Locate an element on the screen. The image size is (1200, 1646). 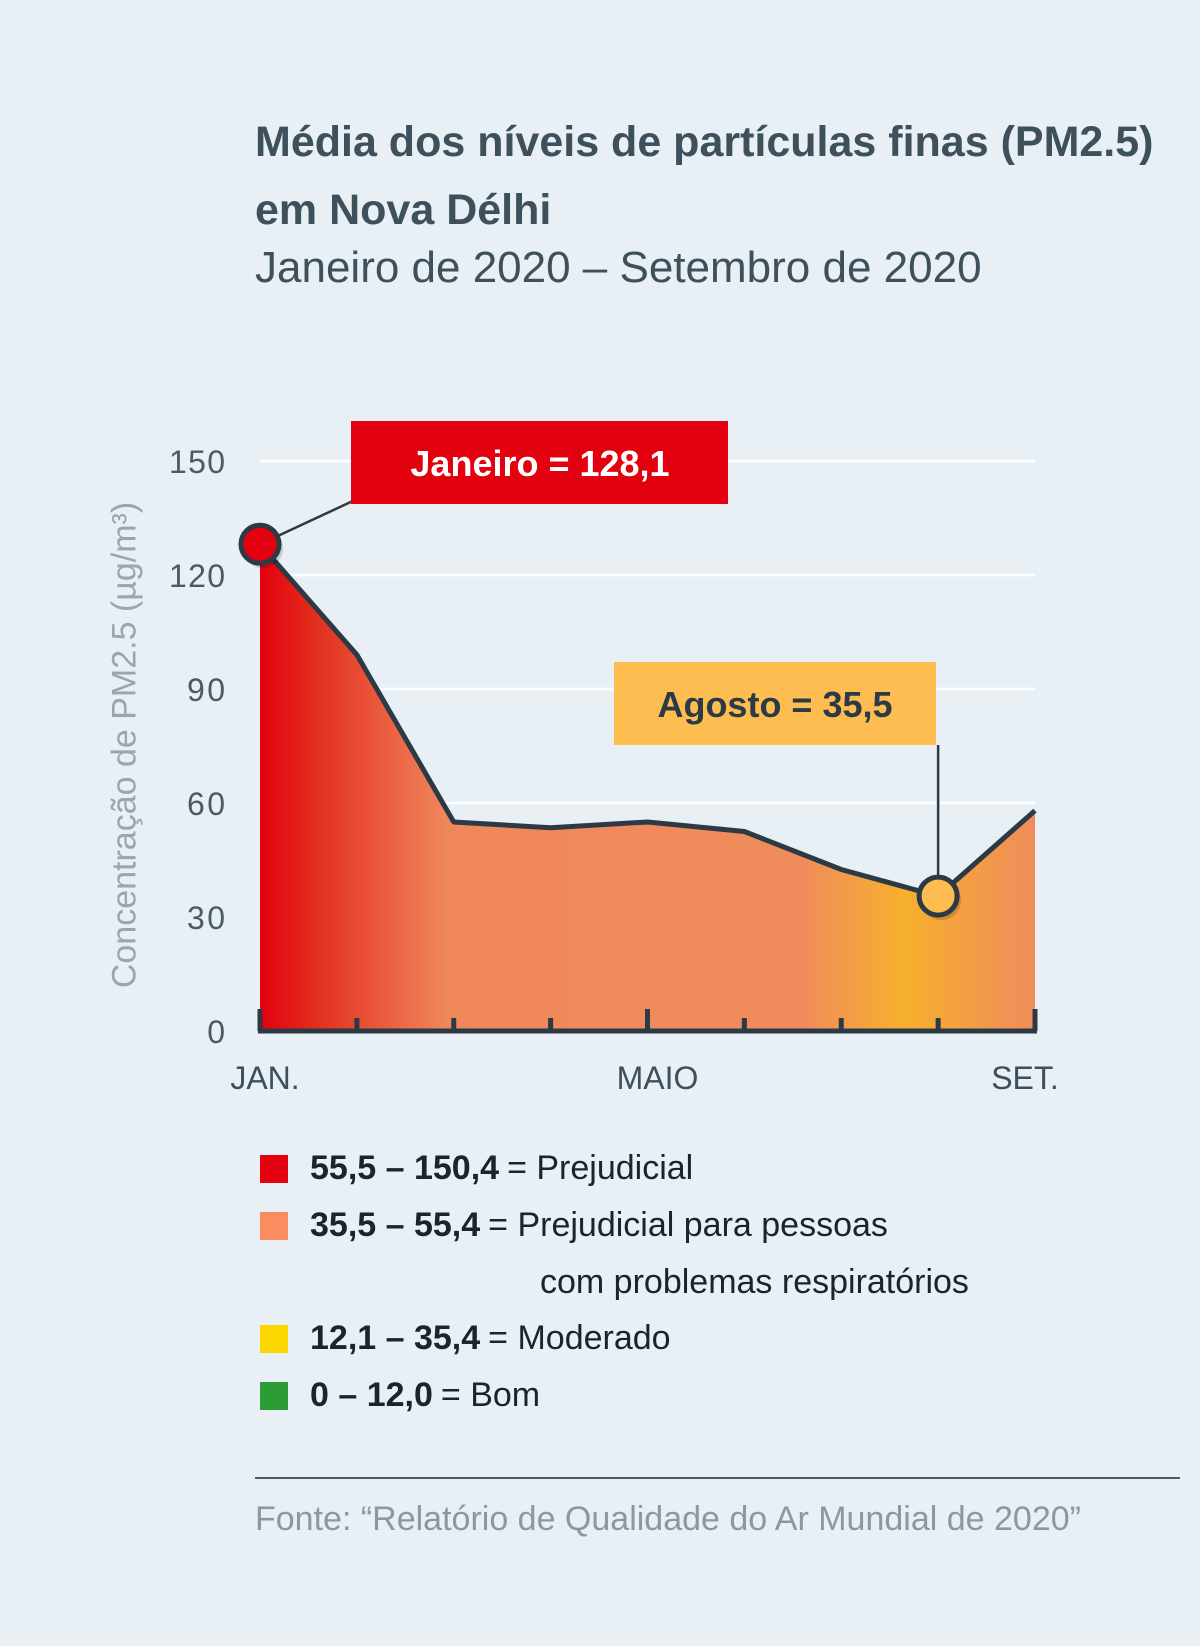
x-tick-label: JAN. is located at coordinates (264, 1078).